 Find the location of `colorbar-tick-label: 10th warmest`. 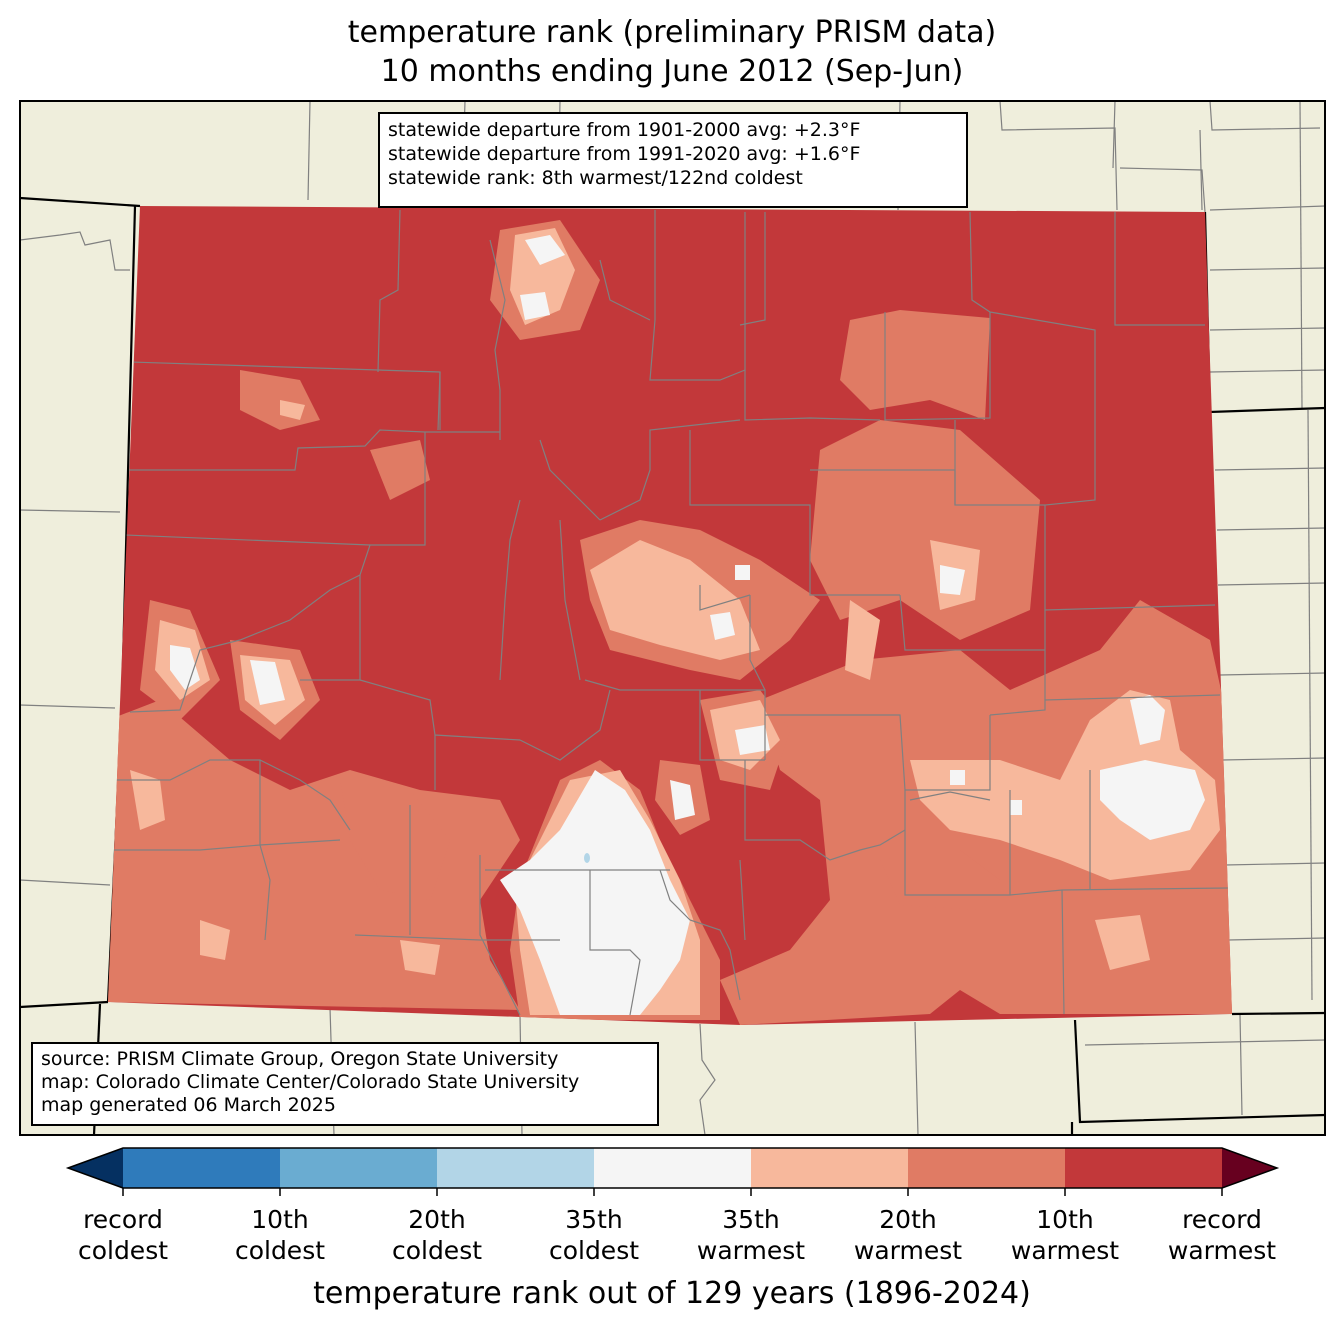

colorbar-tick-label: 10th warmest is located at coordinates (1065, 1235).